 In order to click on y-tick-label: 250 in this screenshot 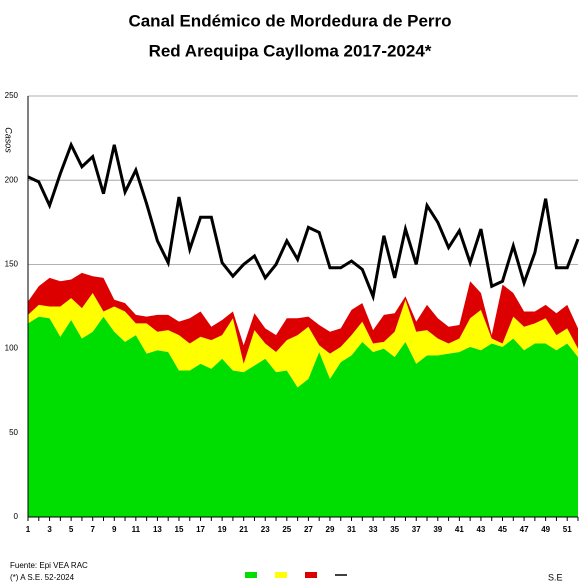, I will do `click(12, 95)`.